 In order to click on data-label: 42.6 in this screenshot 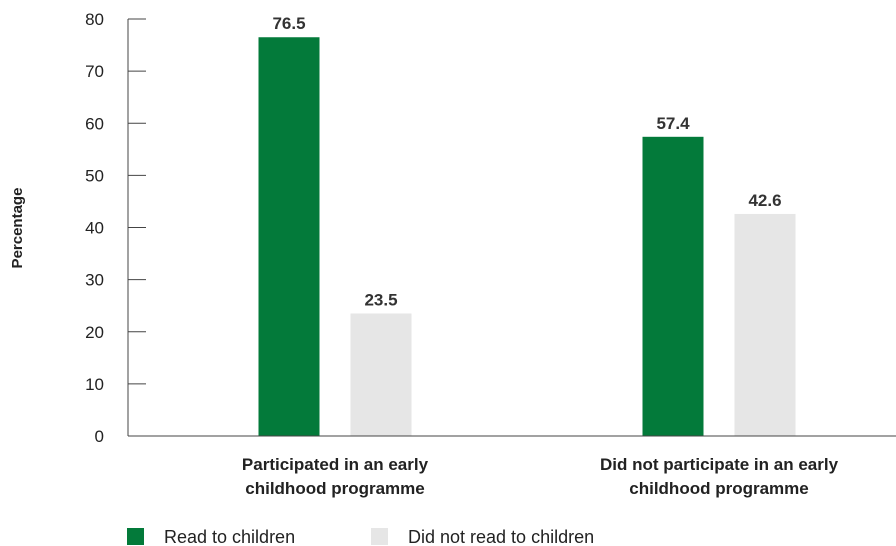, I will do `click(764, 200)`.